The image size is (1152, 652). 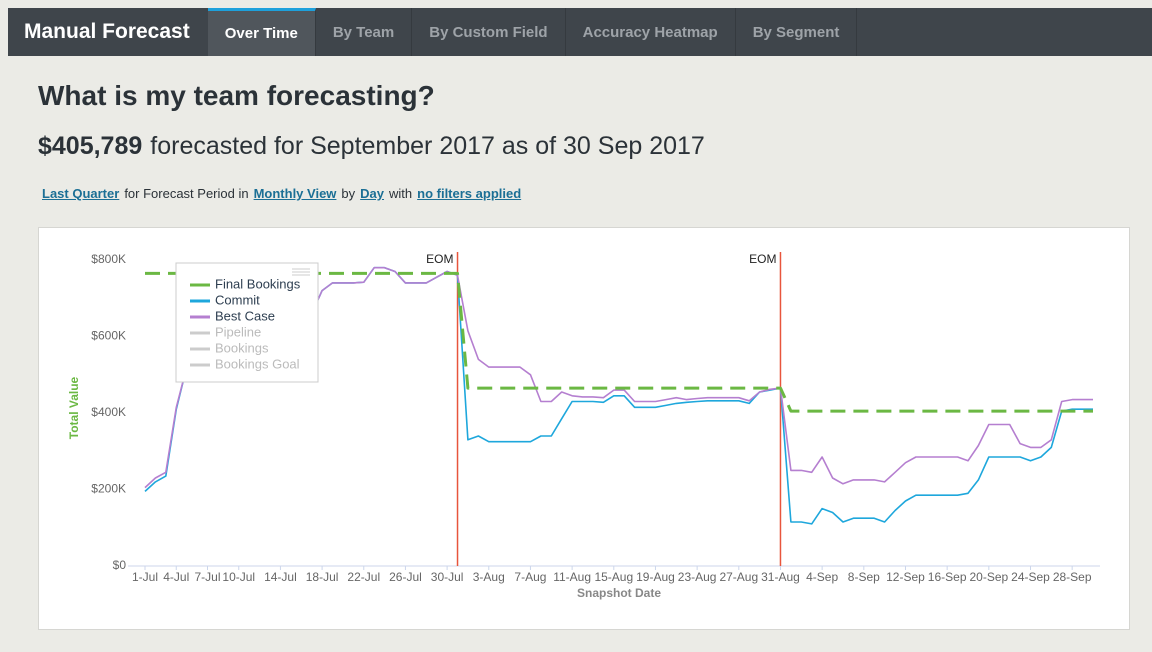 What do you see at coordinates (947, 577) in the screenshot?
I see `x-tick-label: 16-Sep` at bounding box center [947, 577].